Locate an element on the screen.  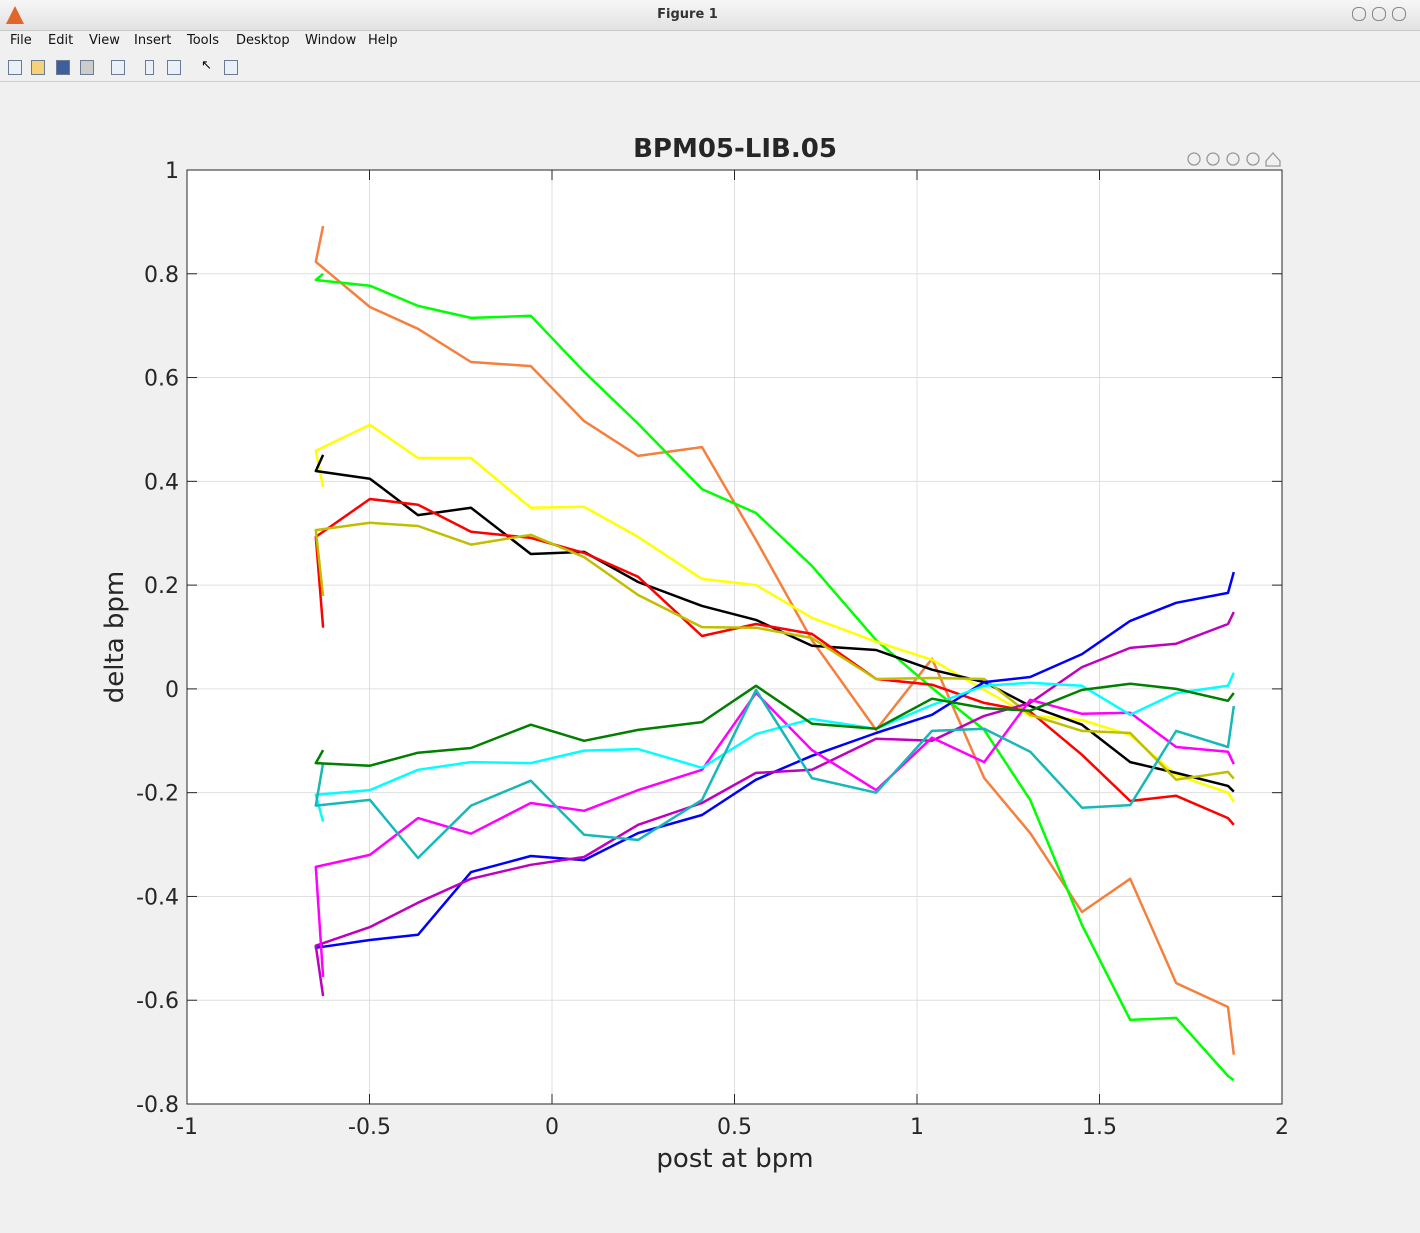
y-tick-label: -0.6 is located at coordinates (157, 1001).